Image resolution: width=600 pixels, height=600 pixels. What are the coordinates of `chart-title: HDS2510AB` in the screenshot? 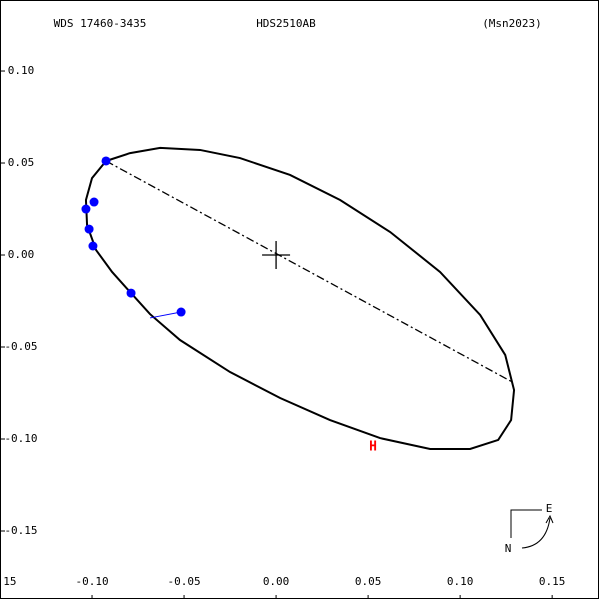 It's located at (286, 23).